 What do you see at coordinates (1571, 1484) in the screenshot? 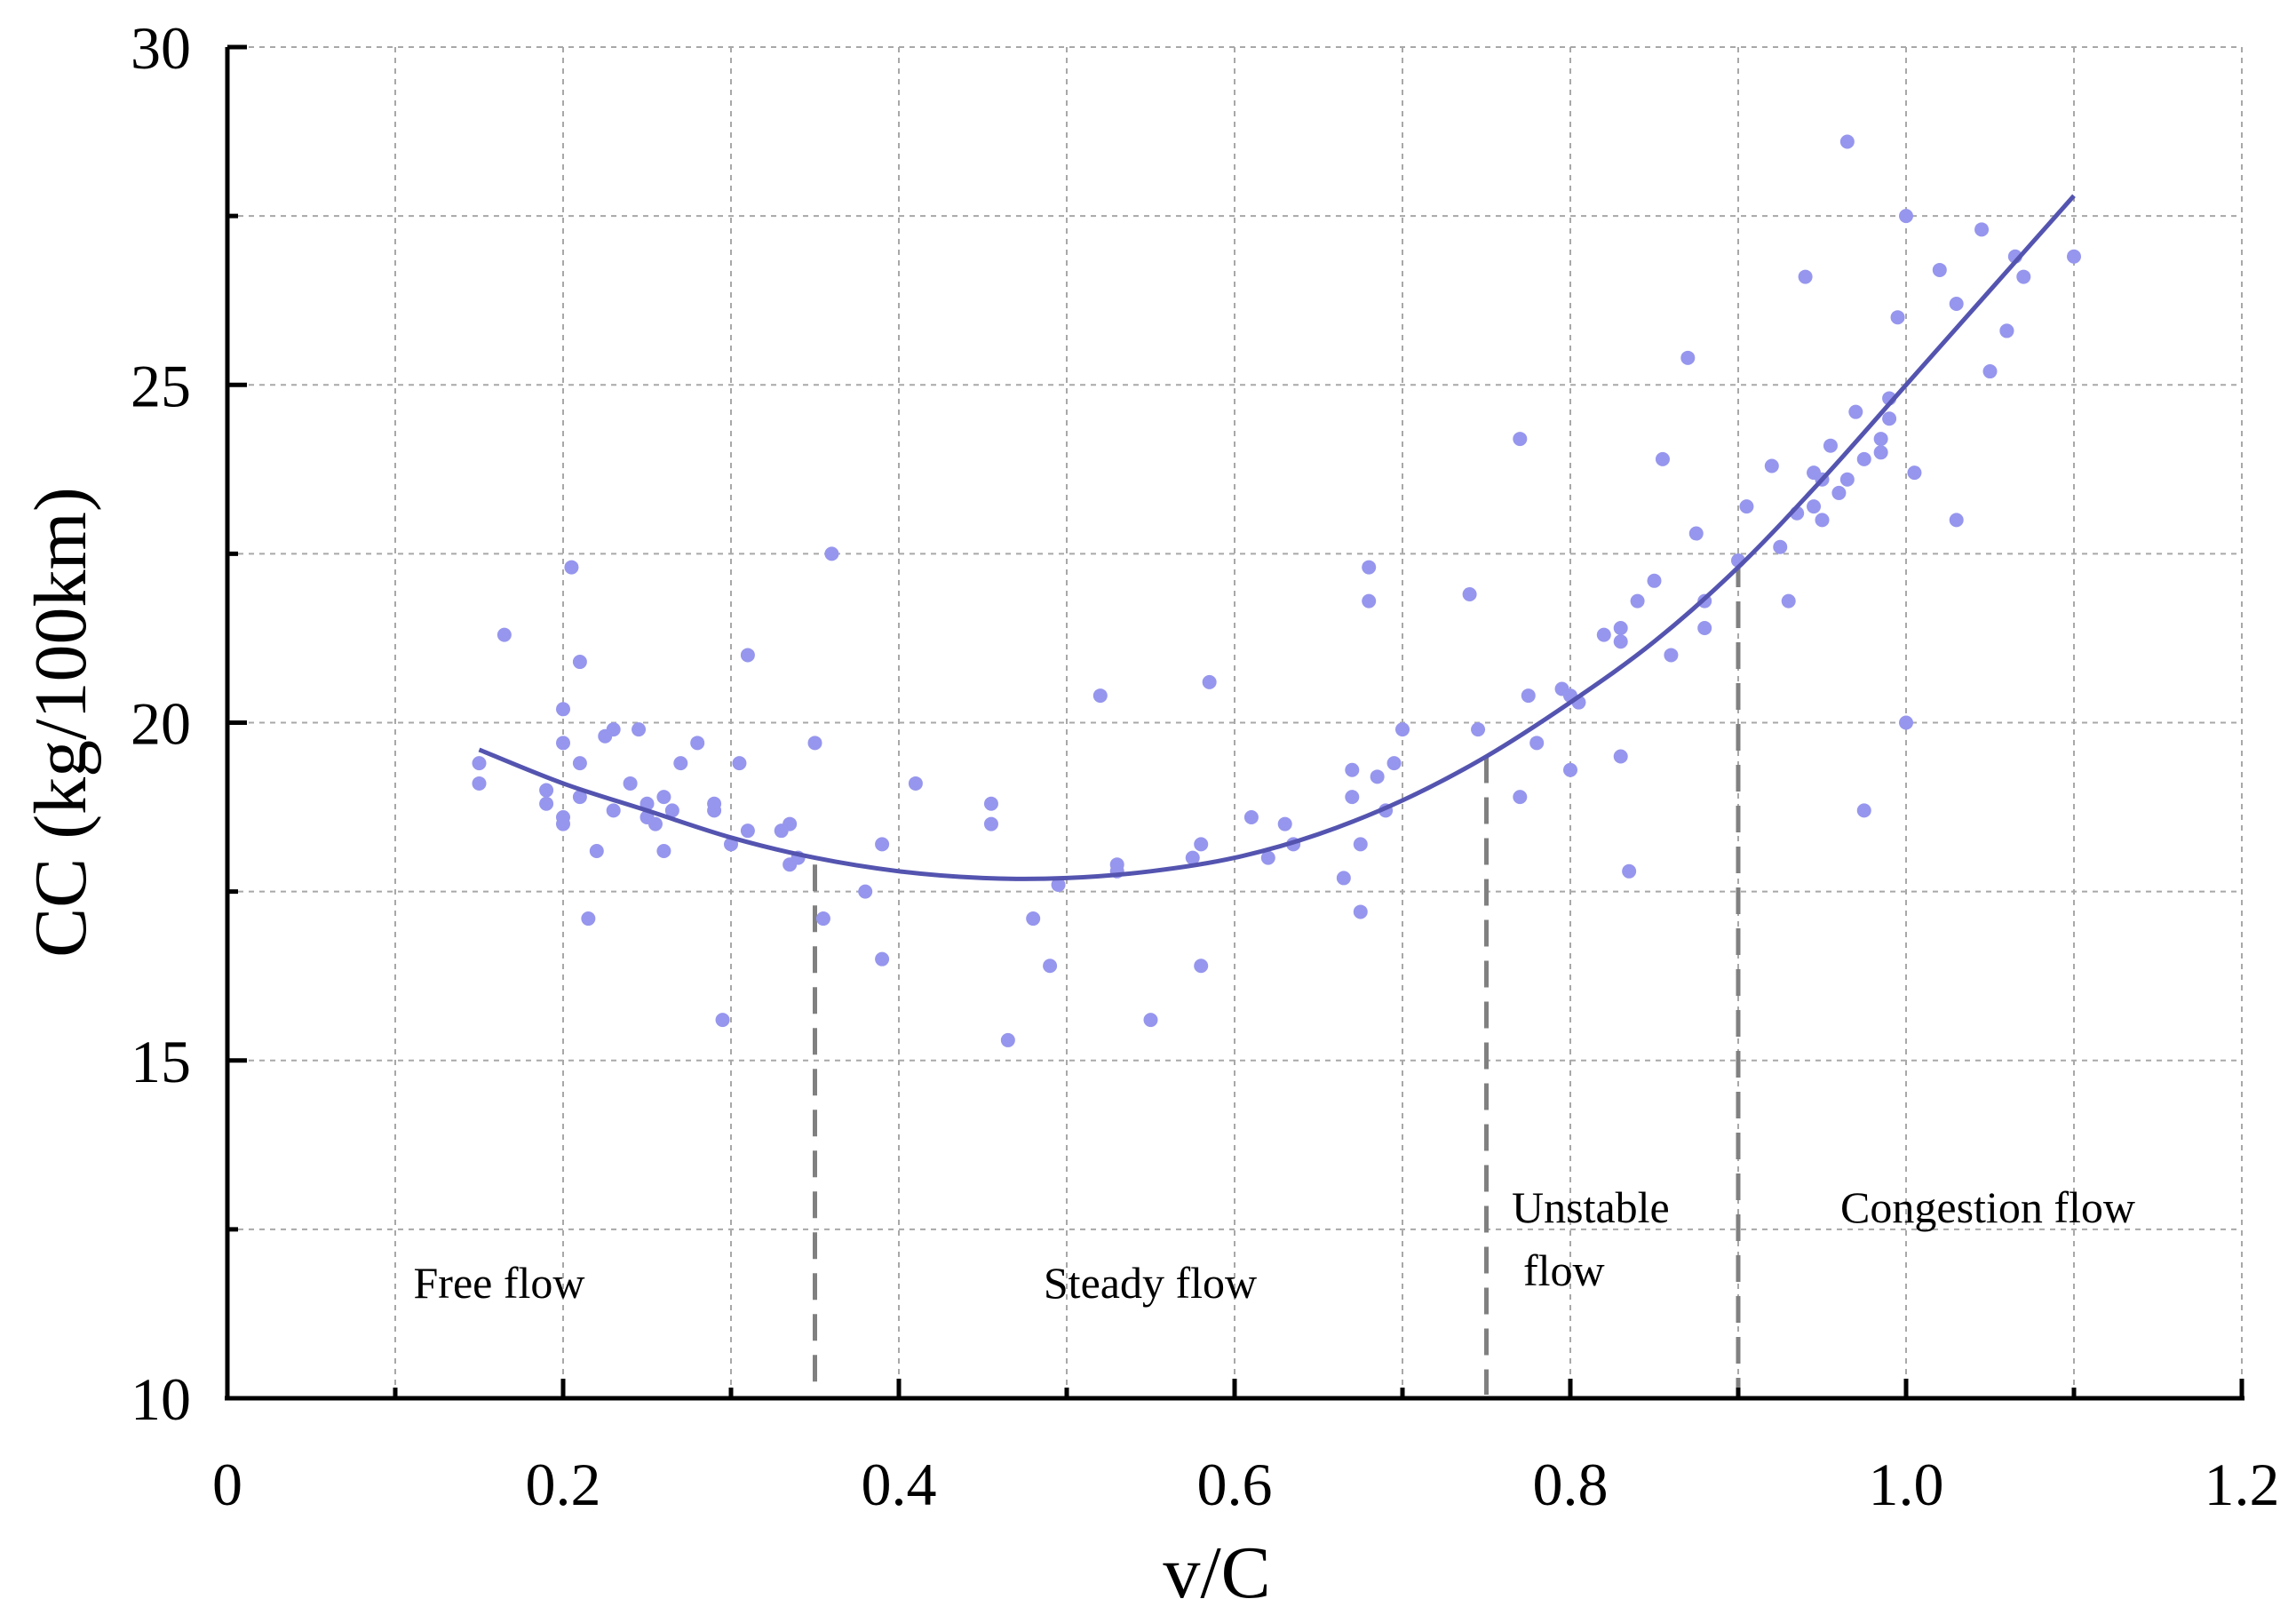
I see `x-tick-label: 0.8` at bounding box center [1571, 1484].